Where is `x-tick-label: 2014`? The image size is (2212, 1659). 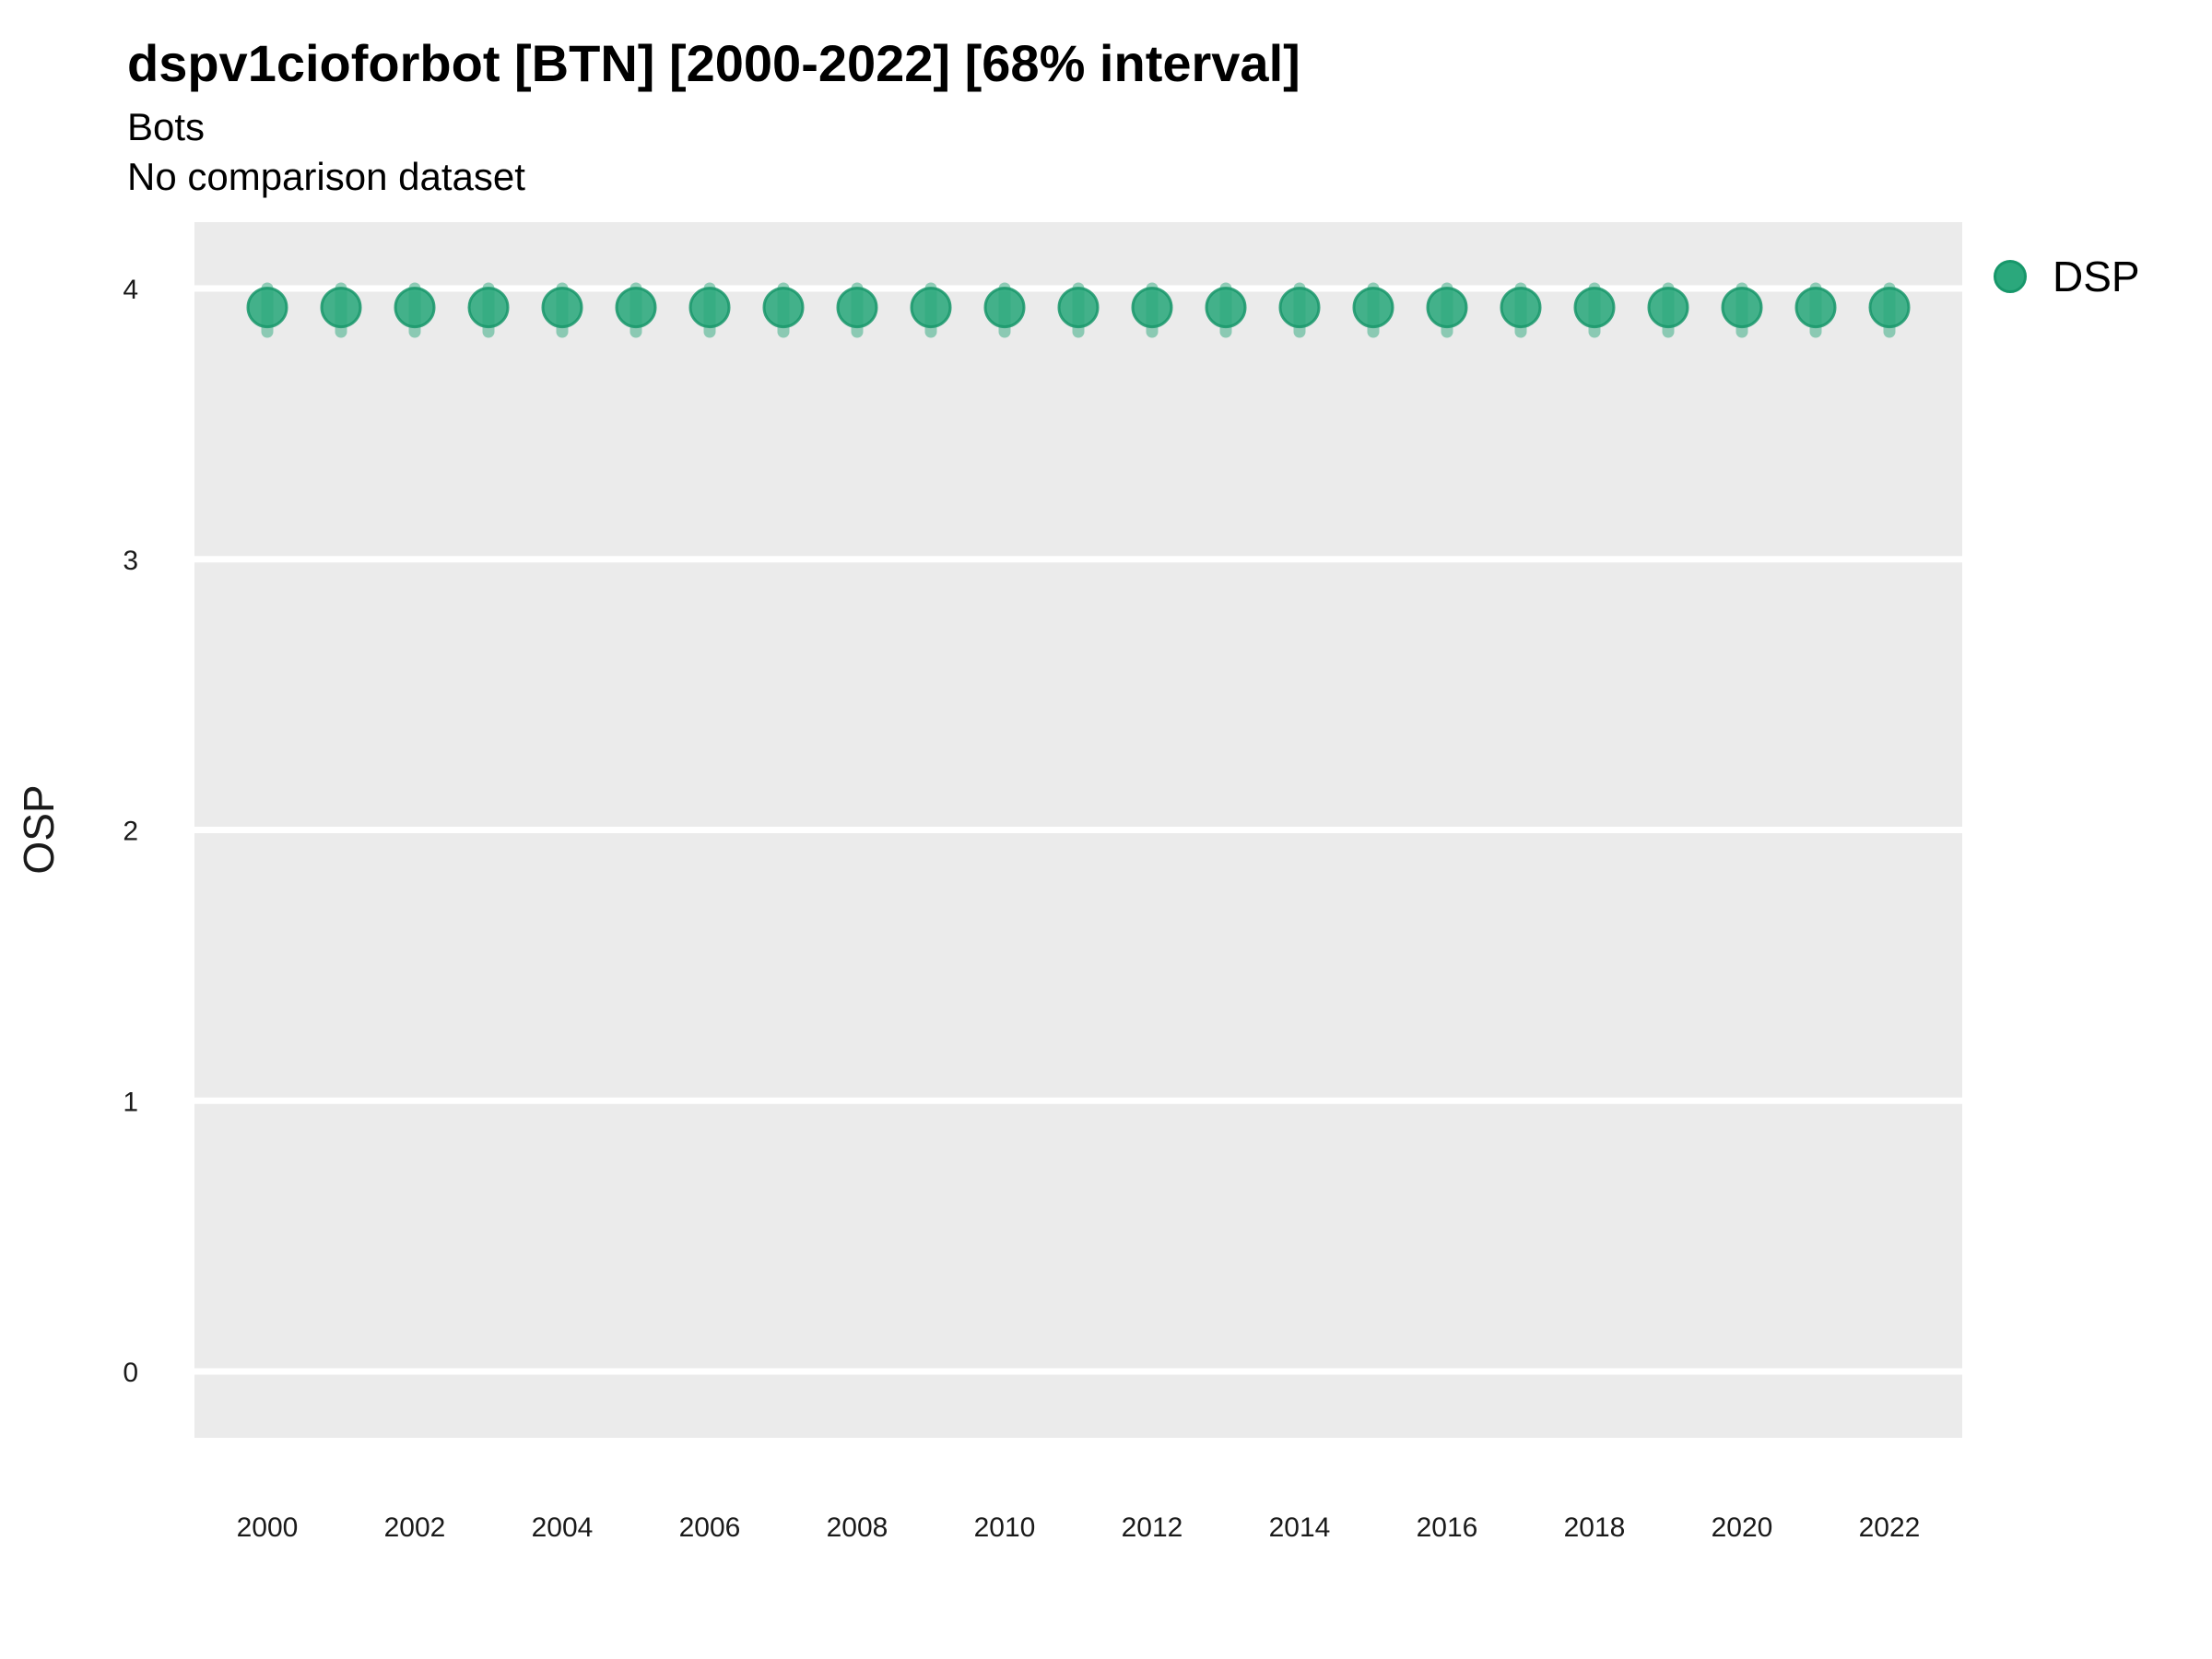
x-tick-label: 2014 is located at coordinates (1300, 1527).